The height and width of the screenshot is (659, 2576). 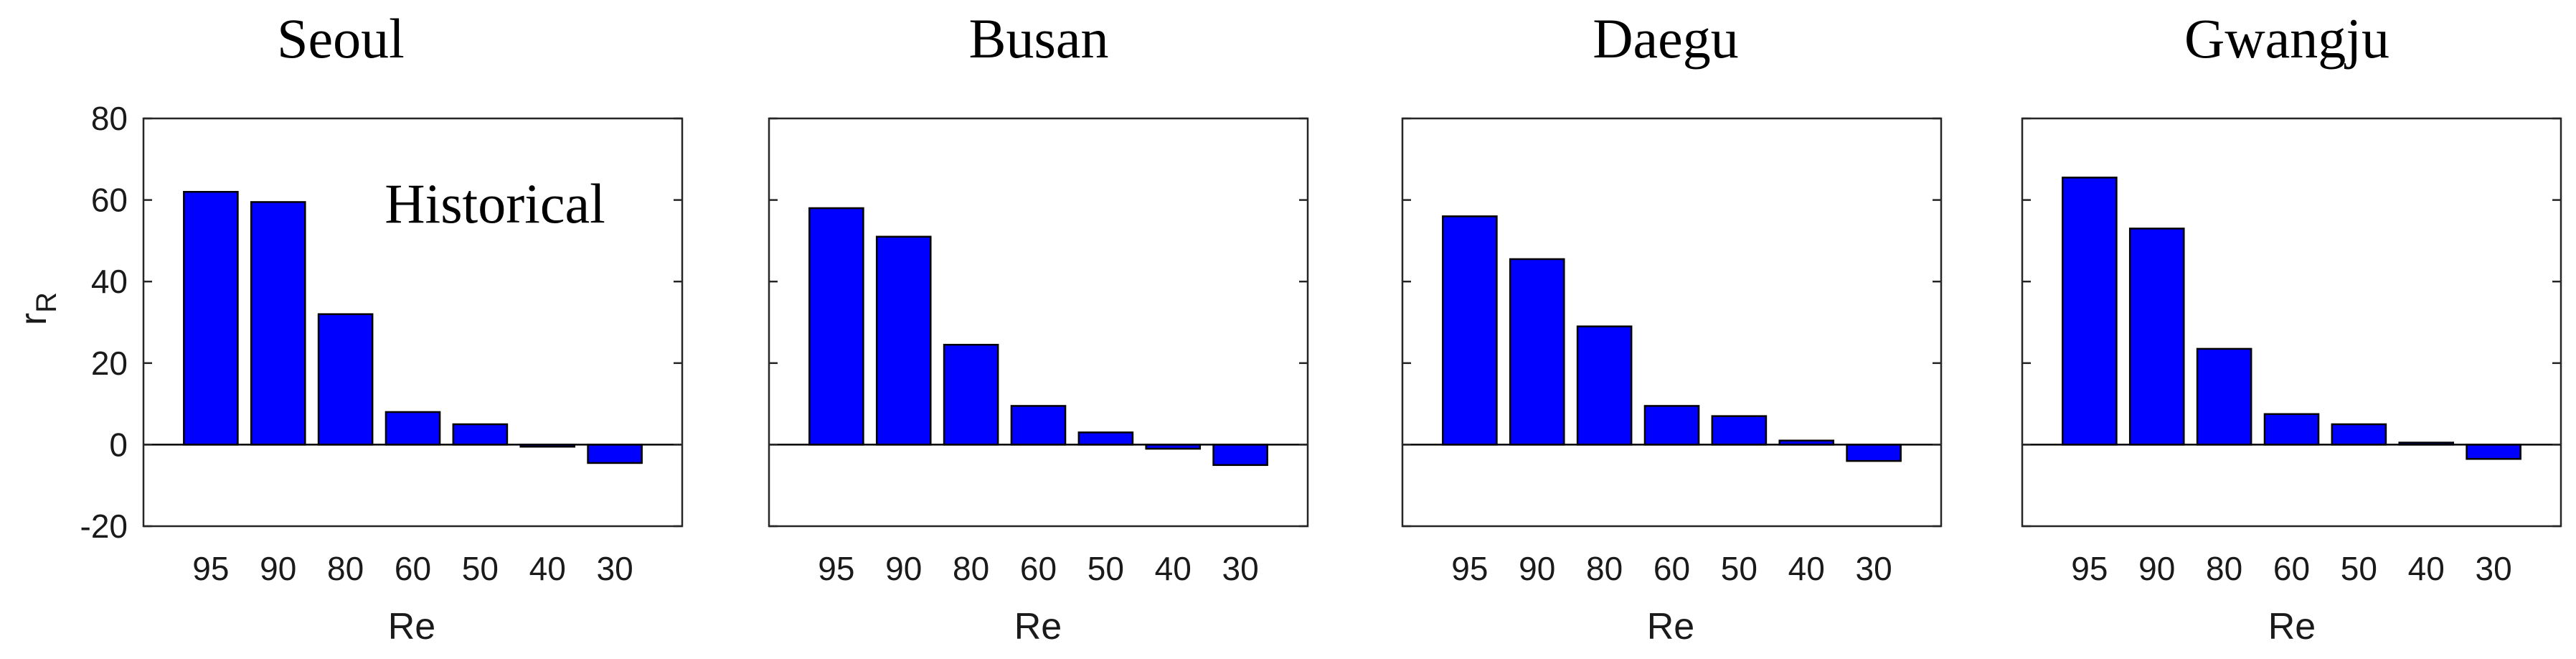 What do you see at coordinates (118, 444) in the screenshot?
I see `y-tick-label: 0` at bounding box center [118, 444].